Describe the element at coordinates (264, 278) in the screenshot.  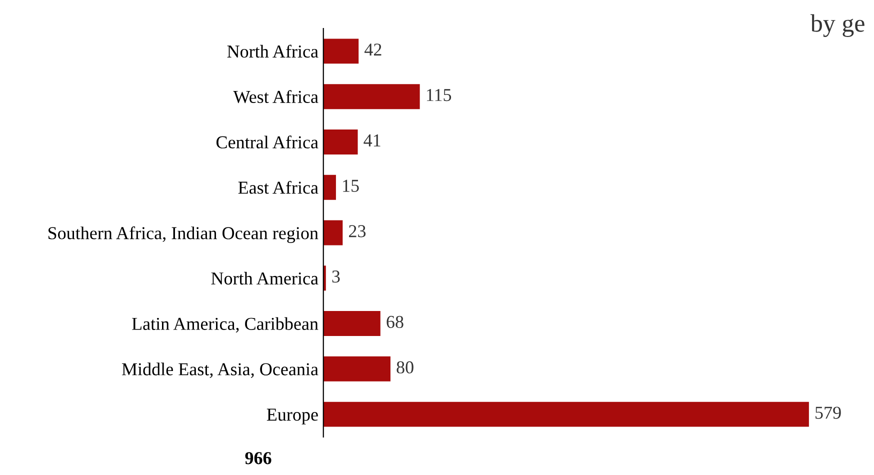
I see `y-tick-label: North America` at that location.